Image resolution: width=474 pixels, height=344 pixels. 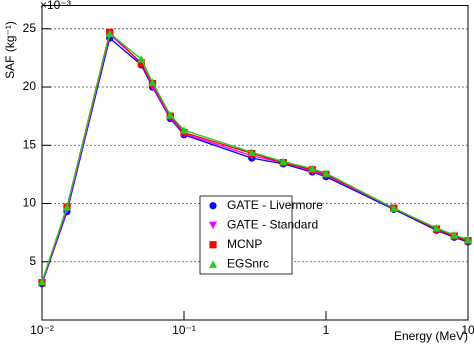 I want to click on y-exponent: ×10⁻³, so click(x=55, y=6).